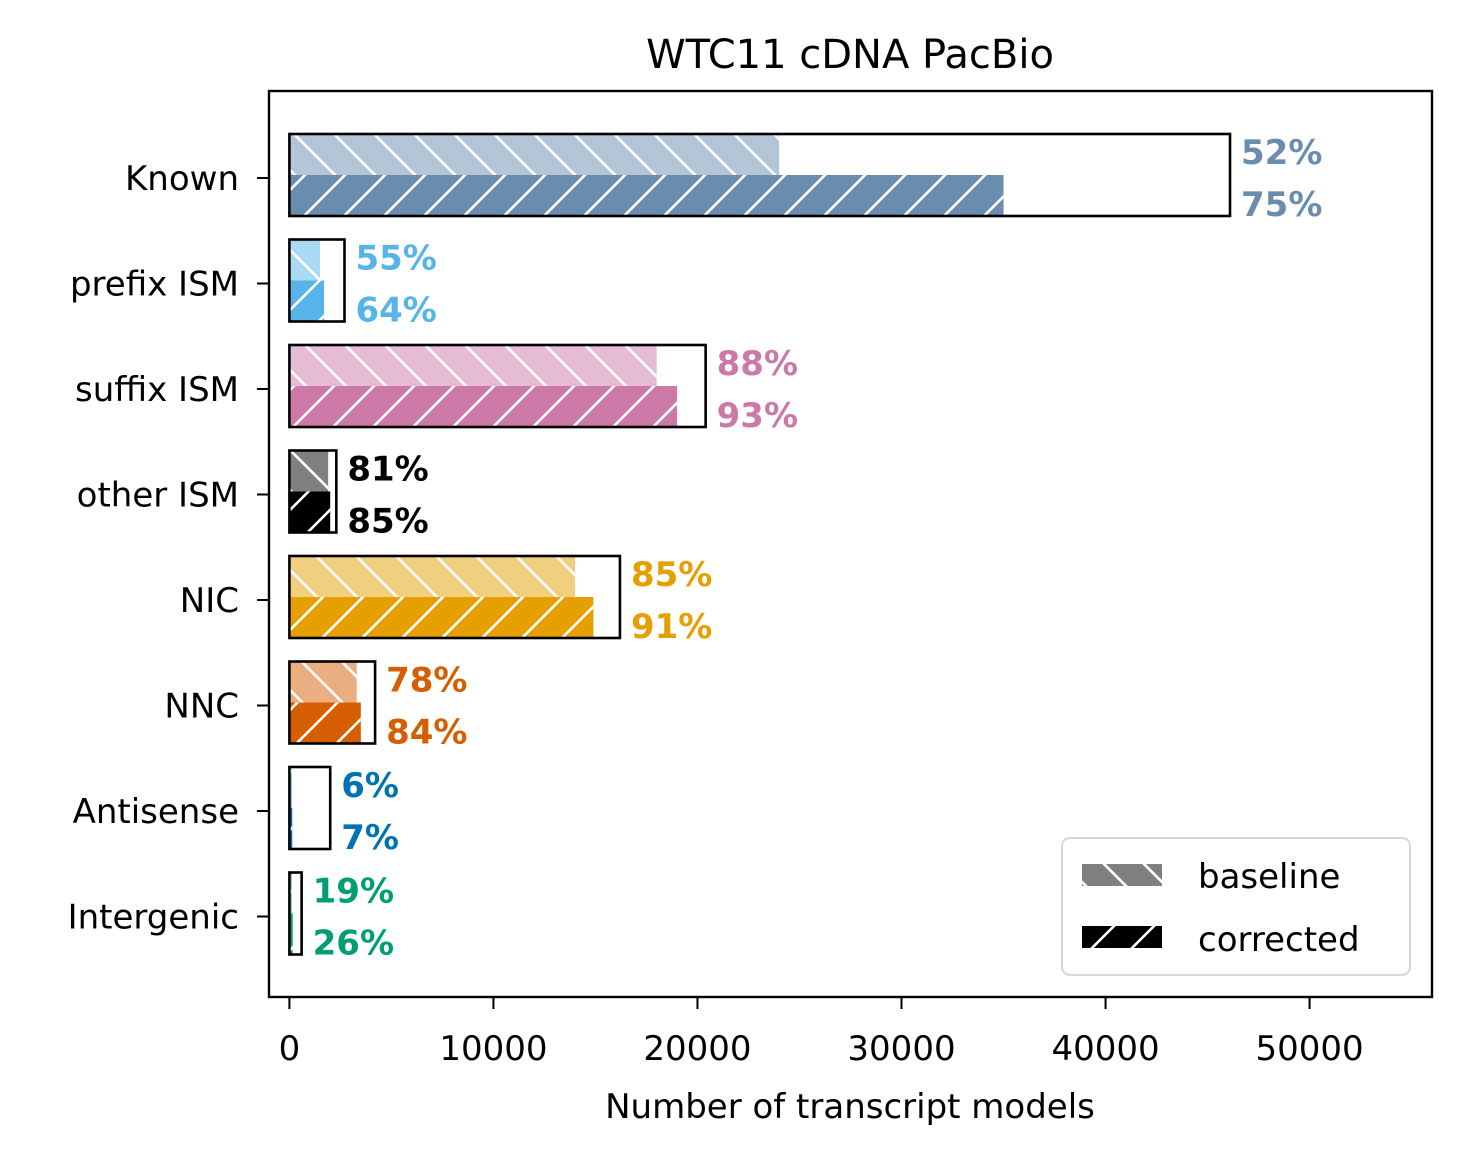 The height and width of the screenshot is (1158, 1461). Describe the element at coordinates (473, 365) in the screenshot. I see `bar-suffix-ism-baseline-hatch` at that location.